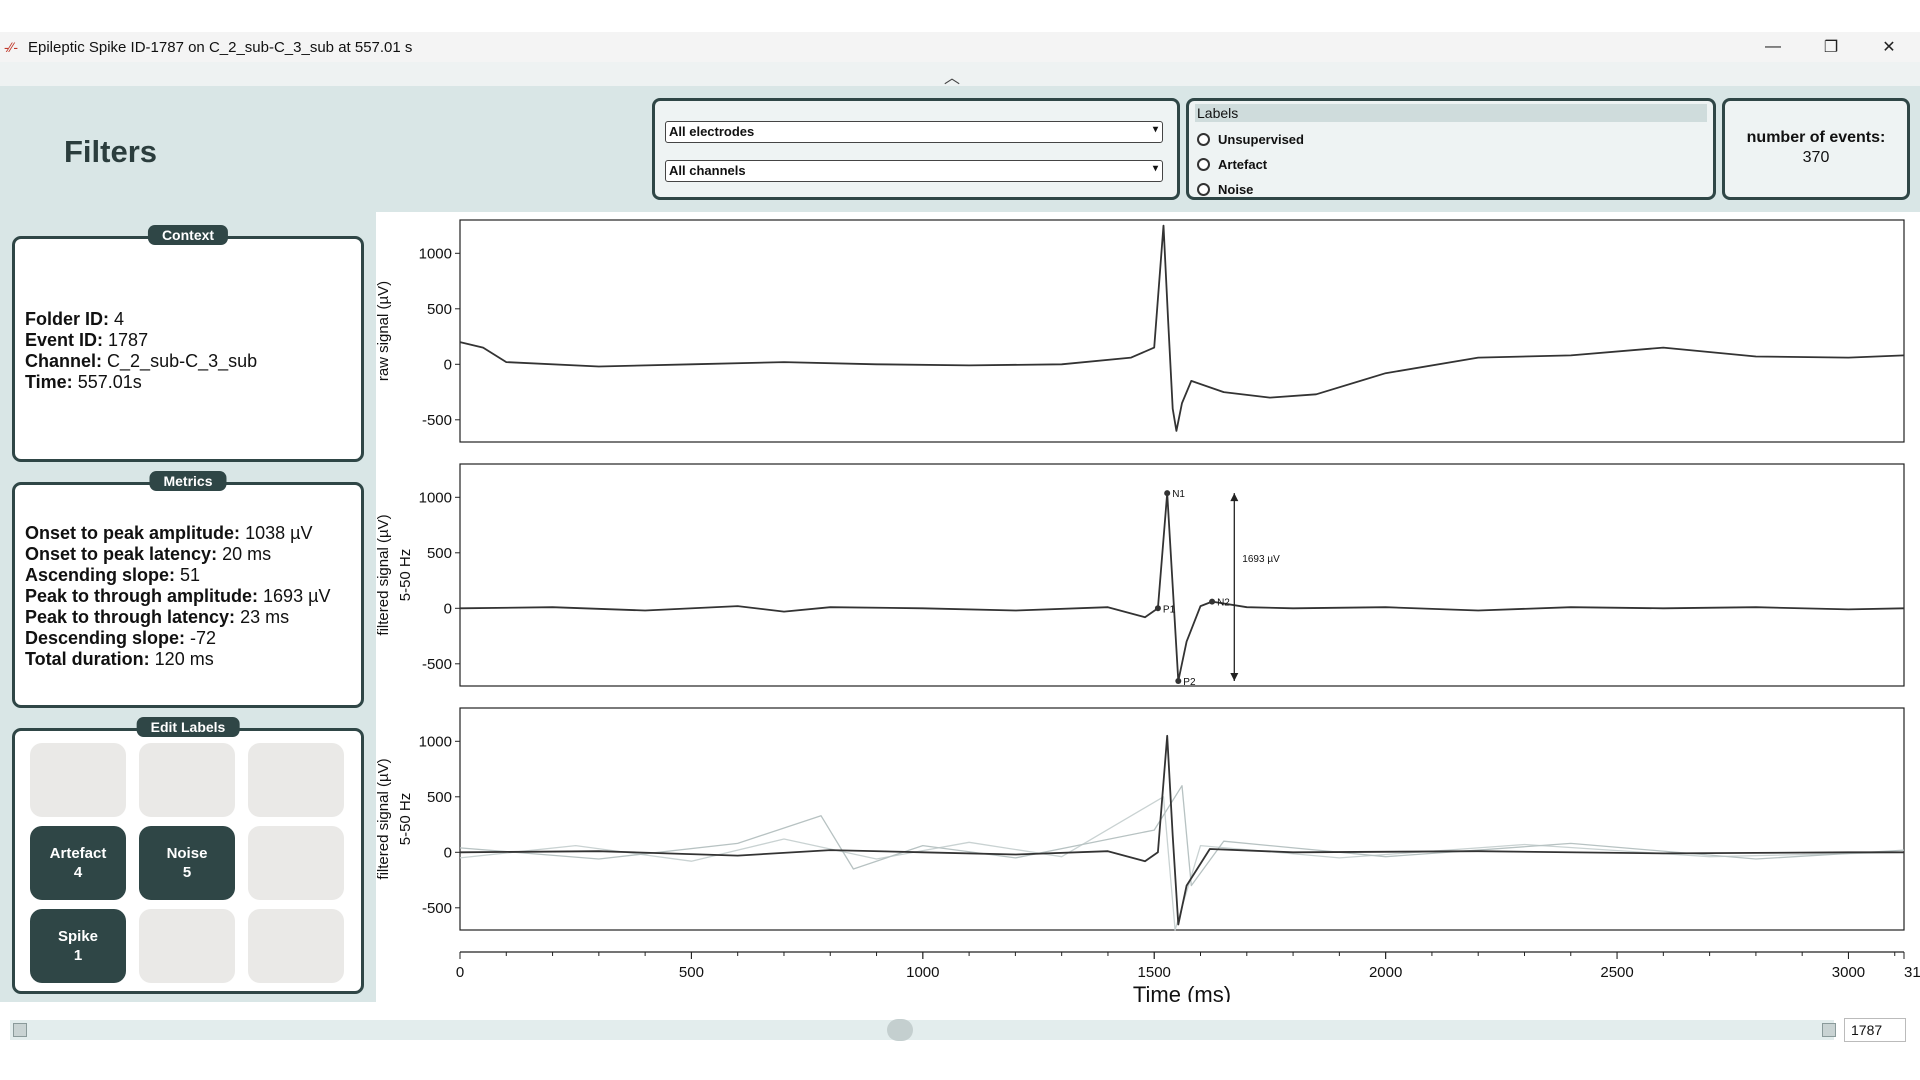  What do you see at coordinates (247, 554) in the screenshot?
I see `metric-value: 20 ms` at bounding box center [247, 554].